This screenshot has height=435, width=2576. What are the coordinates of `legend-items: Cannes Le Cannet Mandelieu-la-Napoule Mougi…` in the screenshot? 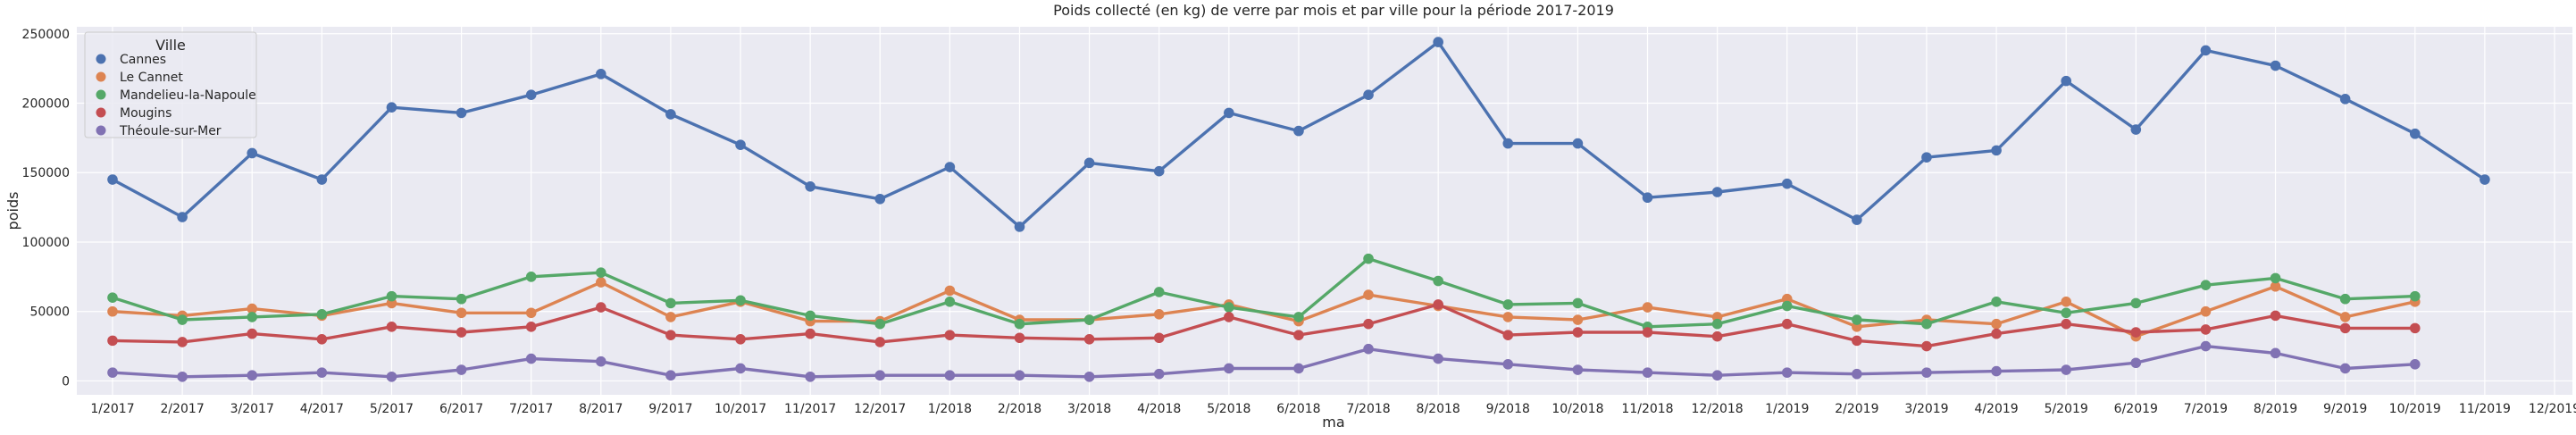 It's located at (176, 95).